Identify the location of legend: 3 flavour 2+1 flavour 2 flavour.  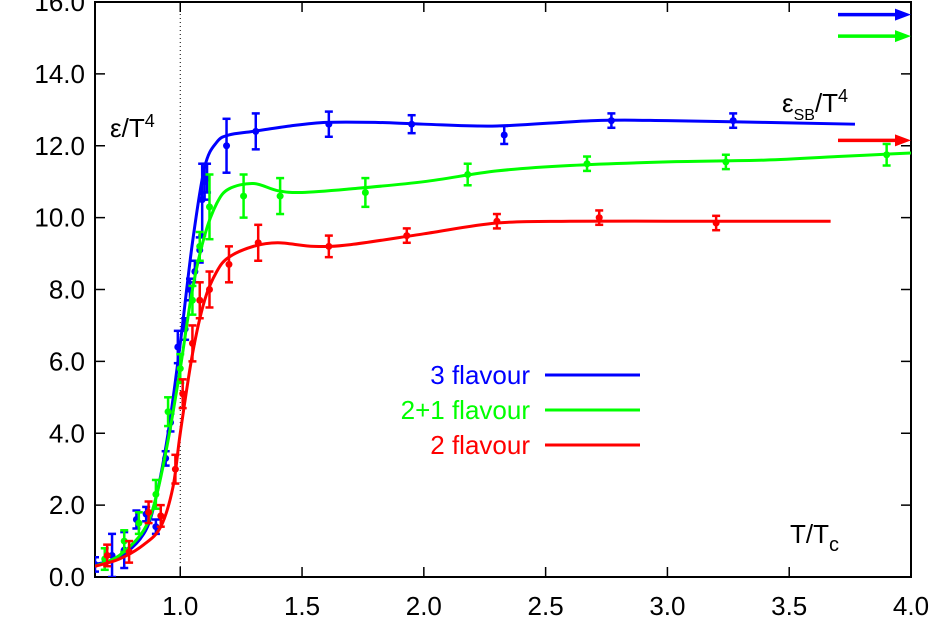
(520, 410).